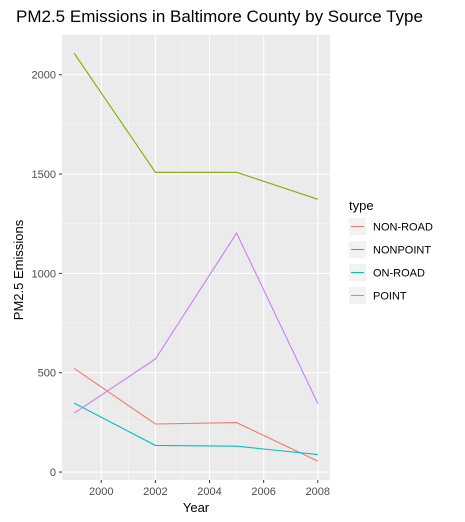  I want to click on x-tick-label: 2002, so click(155, 492).